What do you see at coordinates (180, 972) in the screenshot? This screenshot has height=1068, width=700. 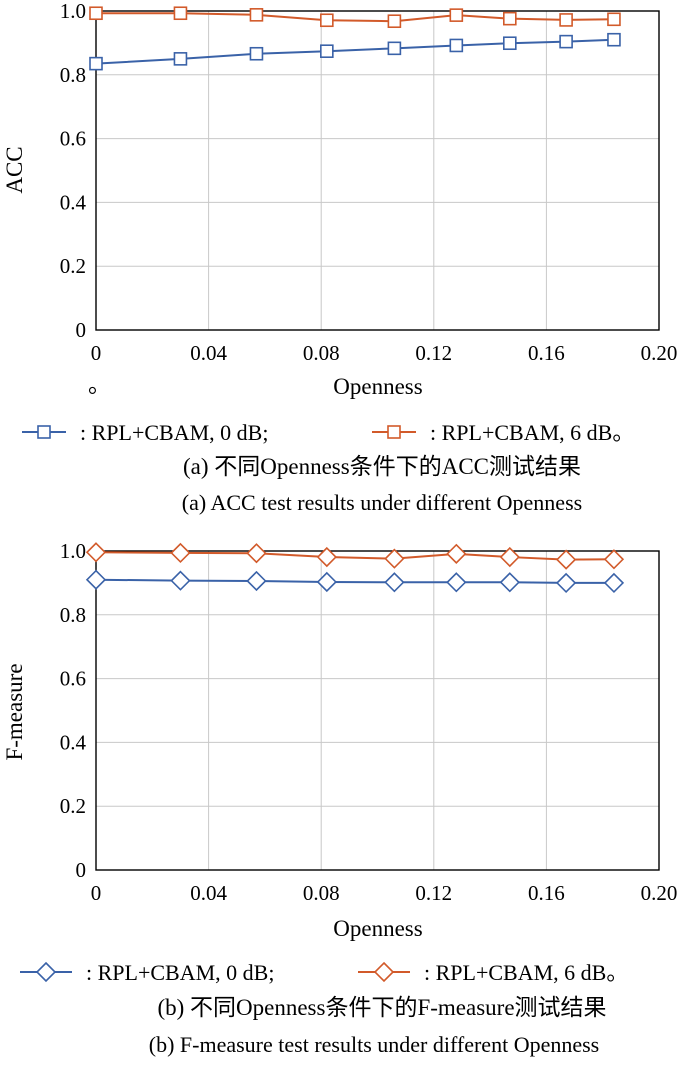 I see `f-measure-legend-label-0db: : RPL+CBAM, 0 dB;` at bounding box center [180, 972].